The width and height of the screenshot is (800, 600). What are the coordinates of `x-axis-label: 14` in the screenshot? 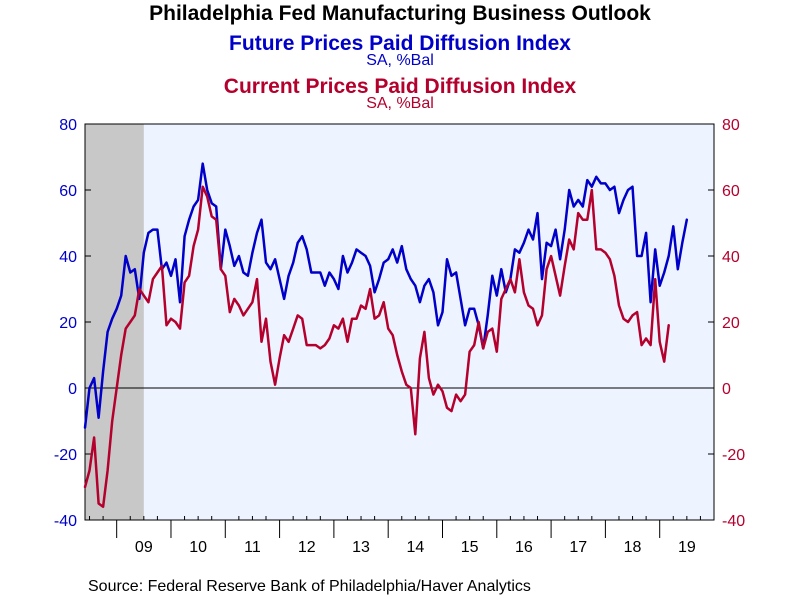 It's located at (415, 547).